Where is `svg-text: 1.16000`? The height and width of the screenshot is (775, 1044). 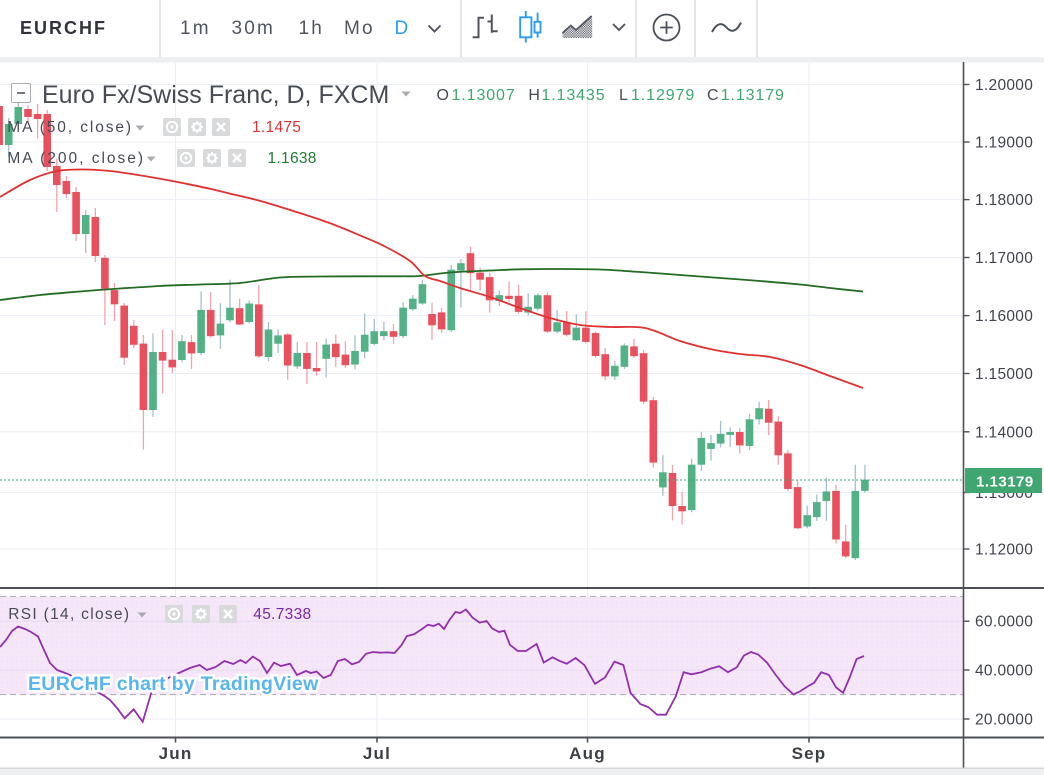
svg-text: 1.16000 is located at coordinates (1004, 316).